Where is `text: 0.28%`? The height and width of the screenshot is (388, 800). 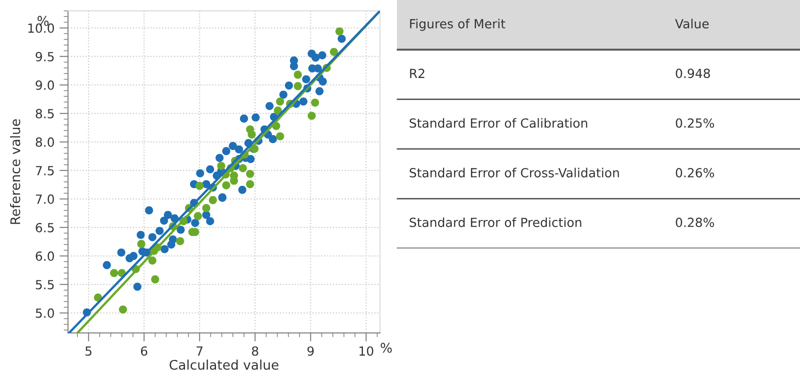 text: 0.28% is located at coordinates (695, 223).